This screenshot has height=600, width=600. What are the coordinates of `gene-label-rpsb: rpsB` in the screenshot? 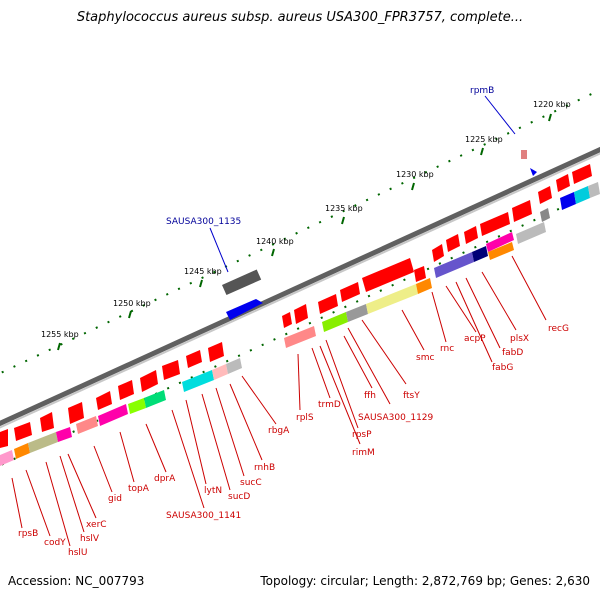 It's located at (28, 534).